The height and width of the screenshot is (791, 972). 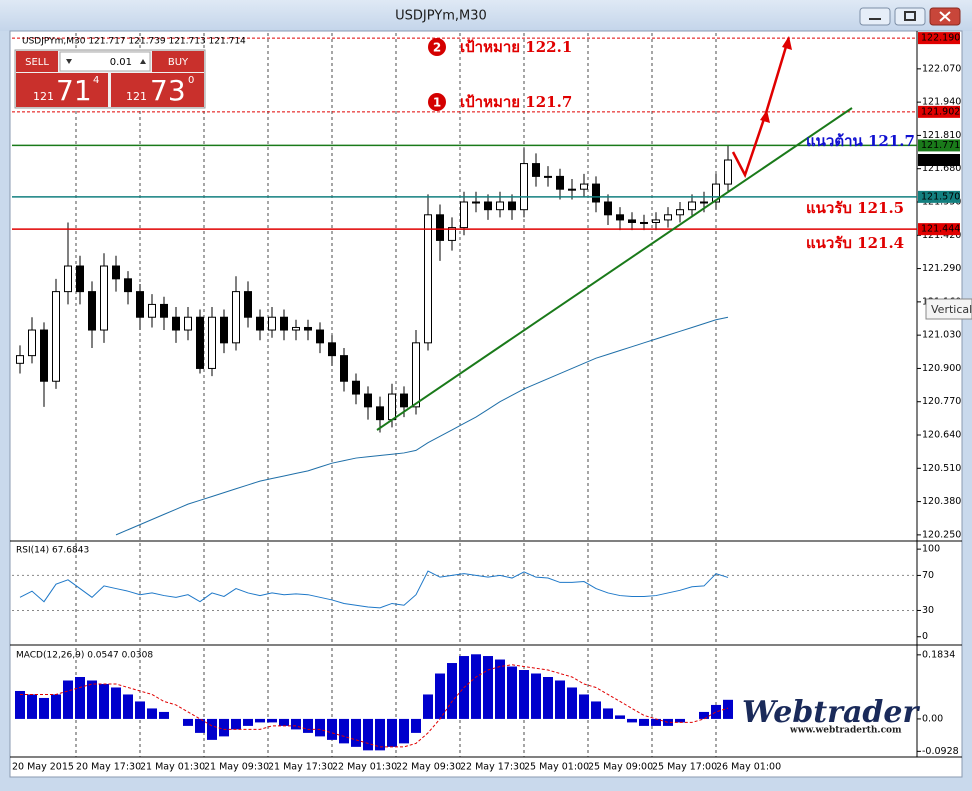 What do you see at coordinates (940, 38) in the screenshot?
I see `level-label: 122.190` at bounding box center [940, 38].